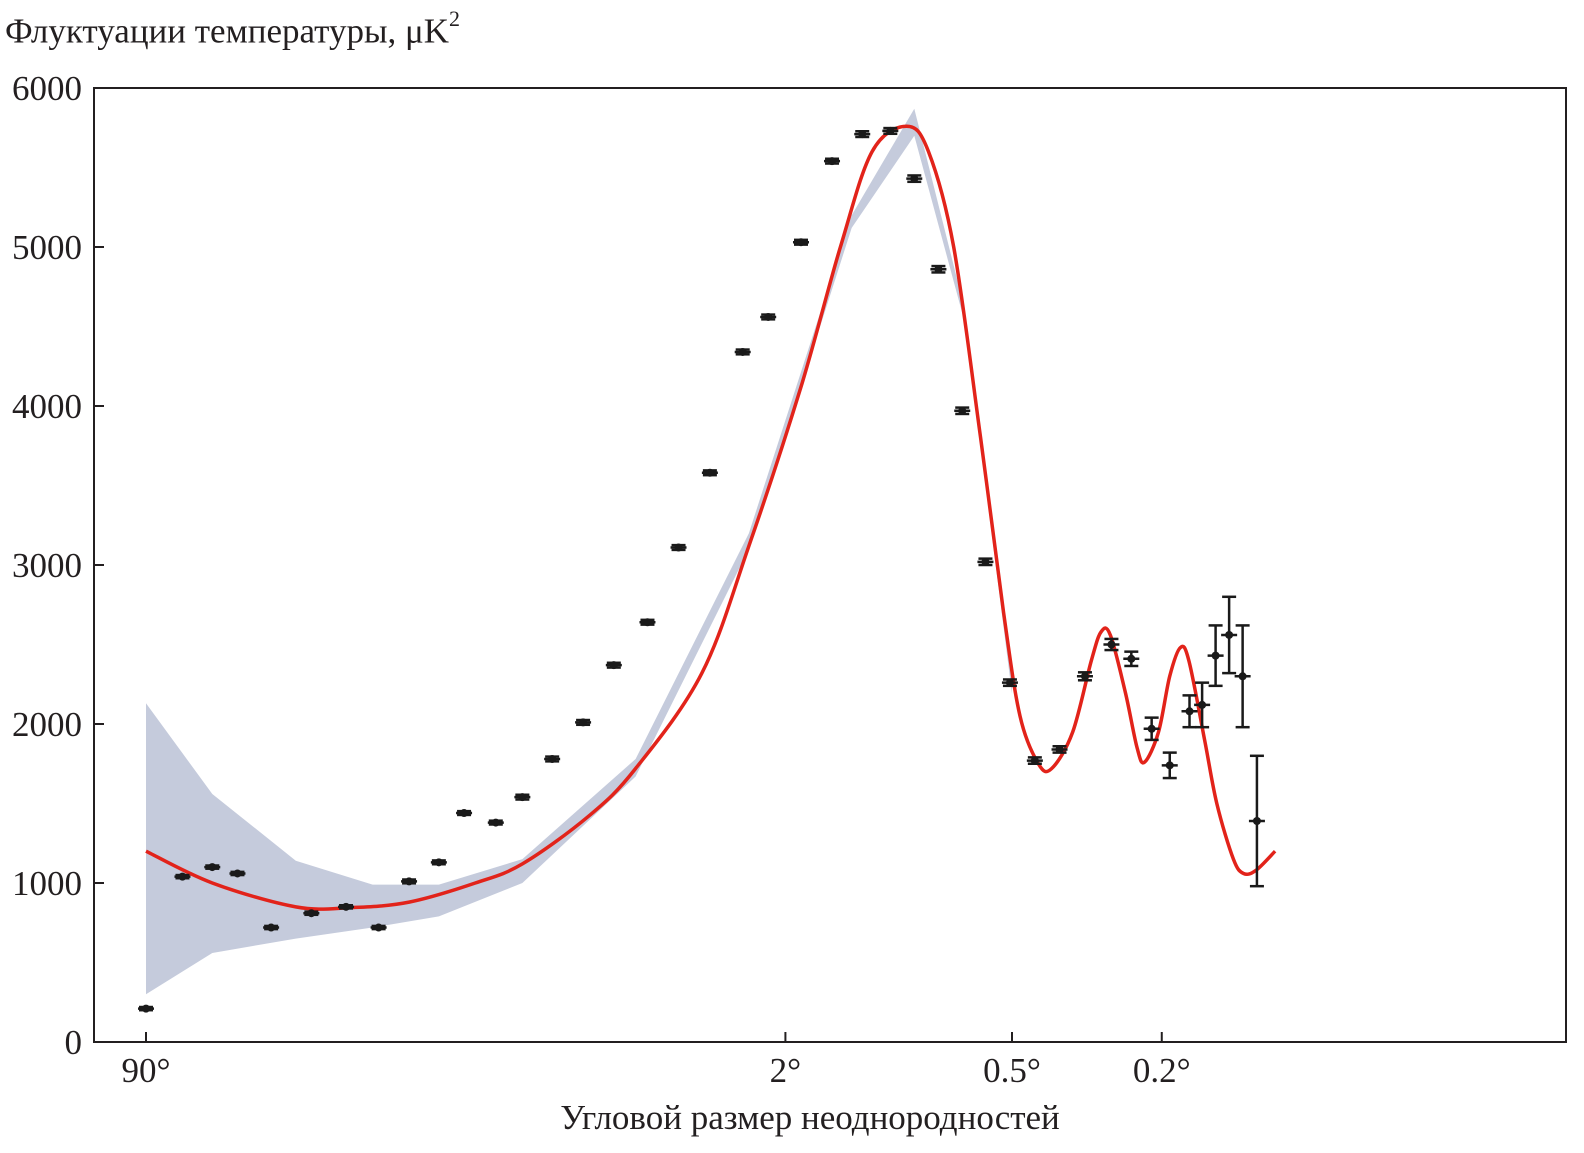 The height and width of the screenshot is (1153, 1584). Describe the element at coordinates (786, 1070) in the screenshot. I see `x-tick-label-1: 2°` at that location.